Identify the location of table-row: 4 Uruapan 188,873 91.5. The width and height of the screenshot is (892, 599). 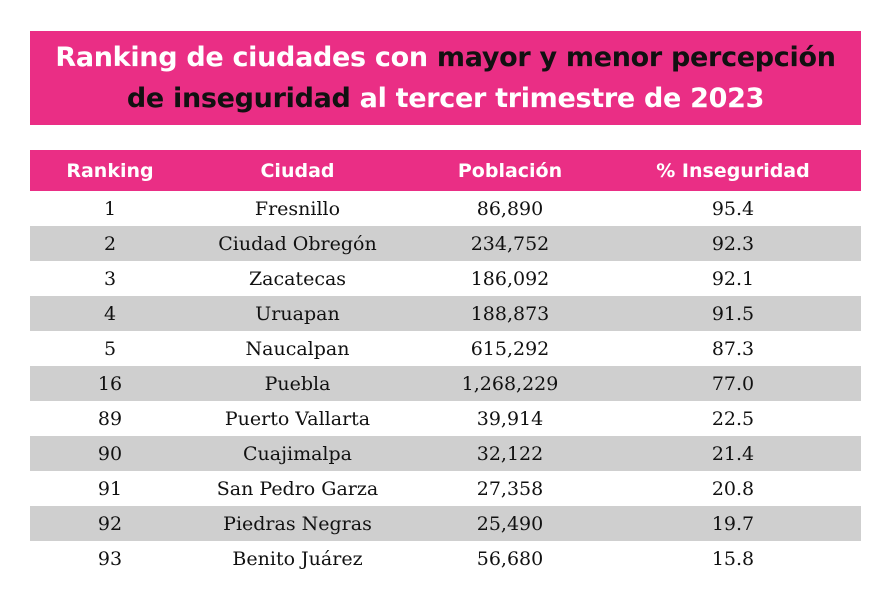
(445, 313).